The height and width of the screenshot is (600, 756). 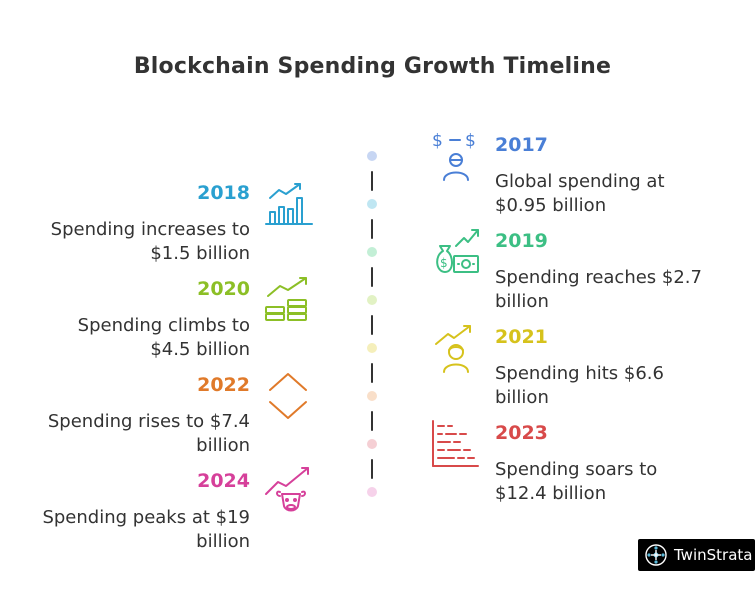 I want to click on event-description: Spending hits $6.6 billion, so click(x=615, y=386).